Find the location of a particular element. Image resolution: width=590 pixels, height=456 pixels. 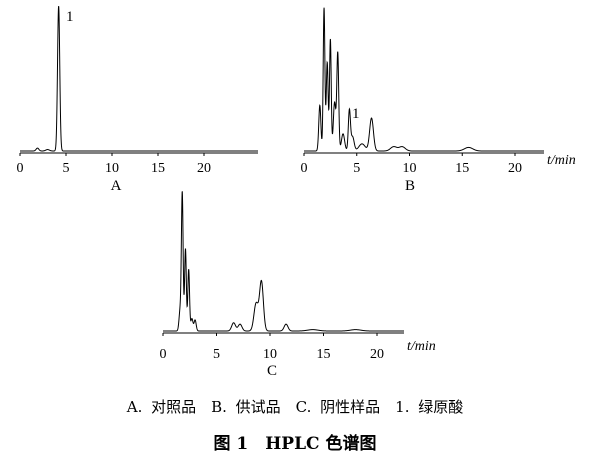

panel-c-tick-label: 5 is located at coordinates (216, 354).